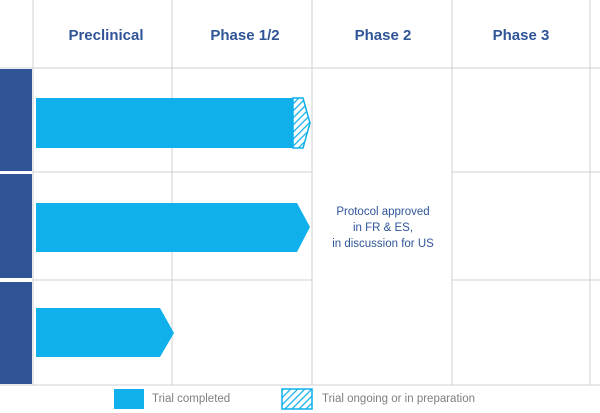 Image resolution: width=600 pixels, height=413 pixels. Describe the element at coordinates (521, 35) in the screenshot. I see `column-header: Phase 3` at that location.